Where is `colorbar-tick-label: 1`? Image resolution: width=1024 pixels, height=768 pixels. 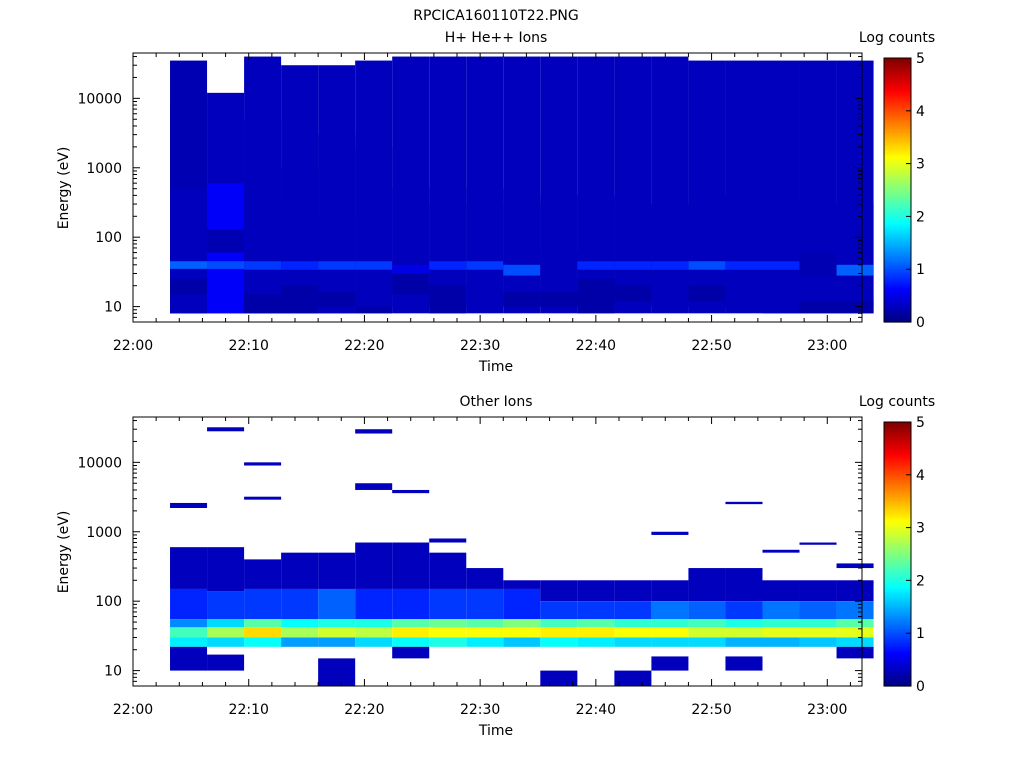 colorbar-tick-label: 1 is located at coordinates (920, 634).